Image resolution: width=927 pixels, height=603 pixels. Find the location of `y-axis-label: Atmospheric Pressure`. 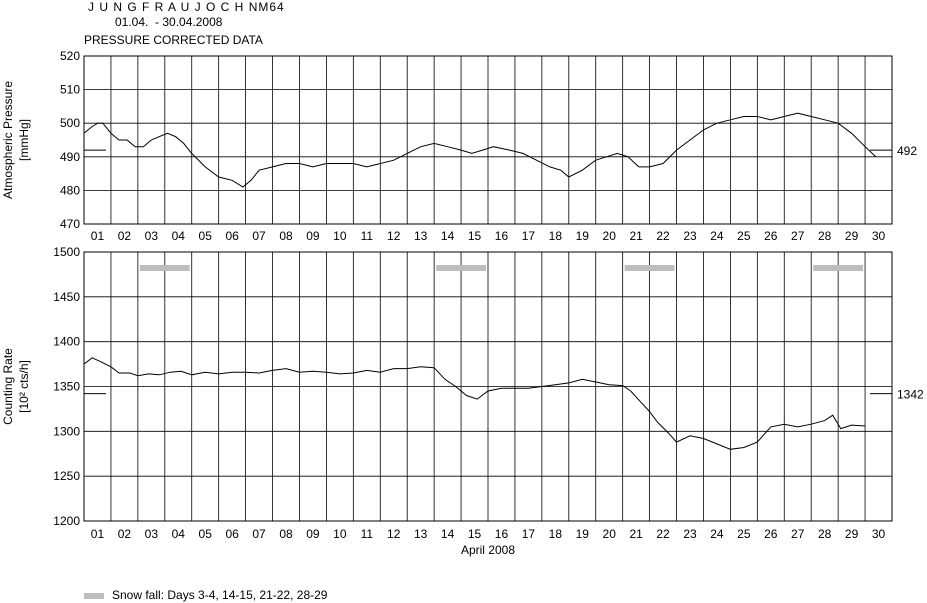

y-axis-label: Atmospheric Pressure is located at coordinates (8, 140).